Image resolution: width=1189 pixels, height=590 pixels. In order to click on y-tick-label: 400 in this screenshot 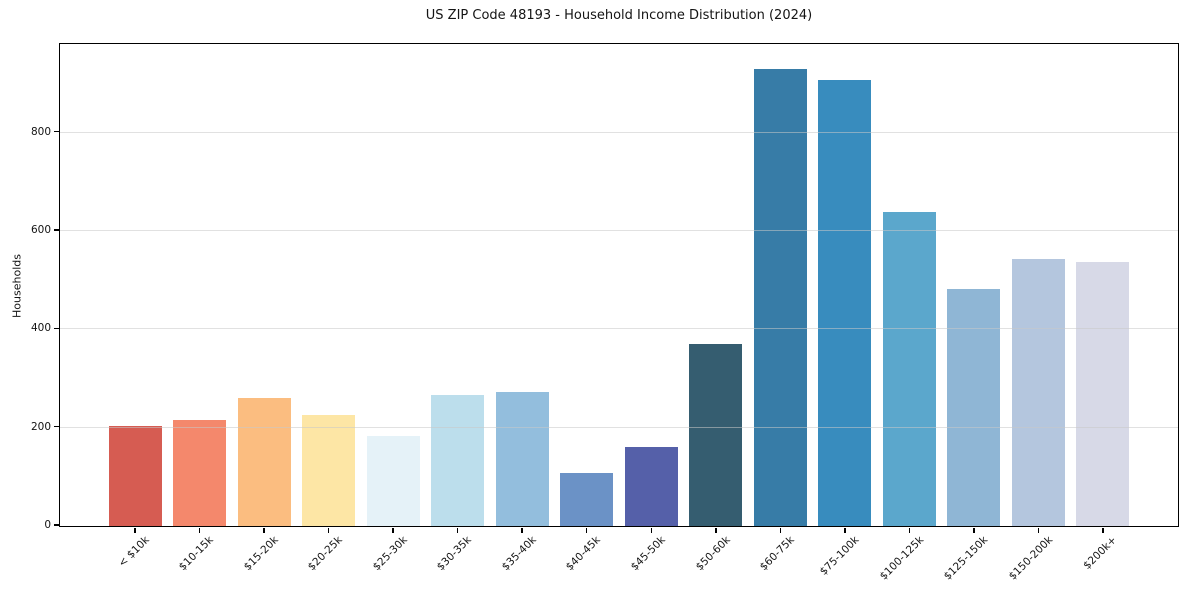, I will do `click(40, 328)`.